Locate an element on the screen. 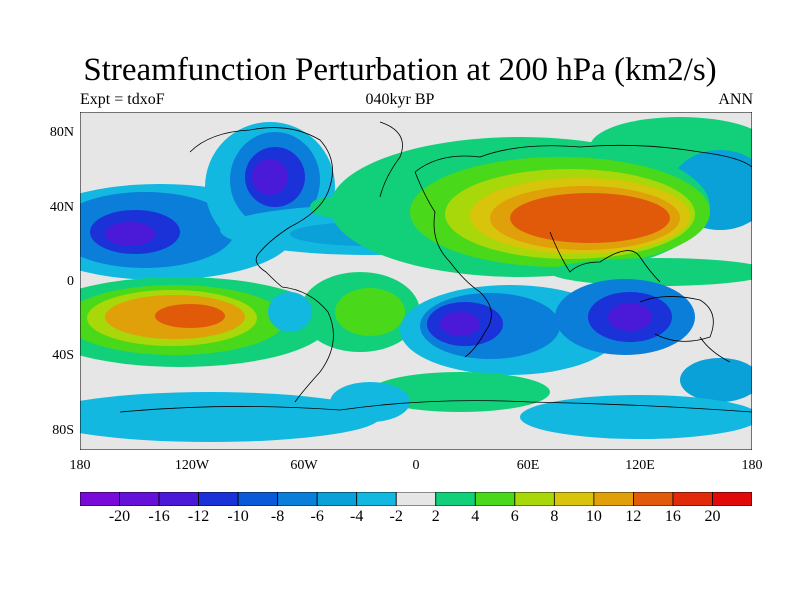 The width and height of the screenshot is (800, 600). colorbar-label: -16 is located at coordinates (159, 516).